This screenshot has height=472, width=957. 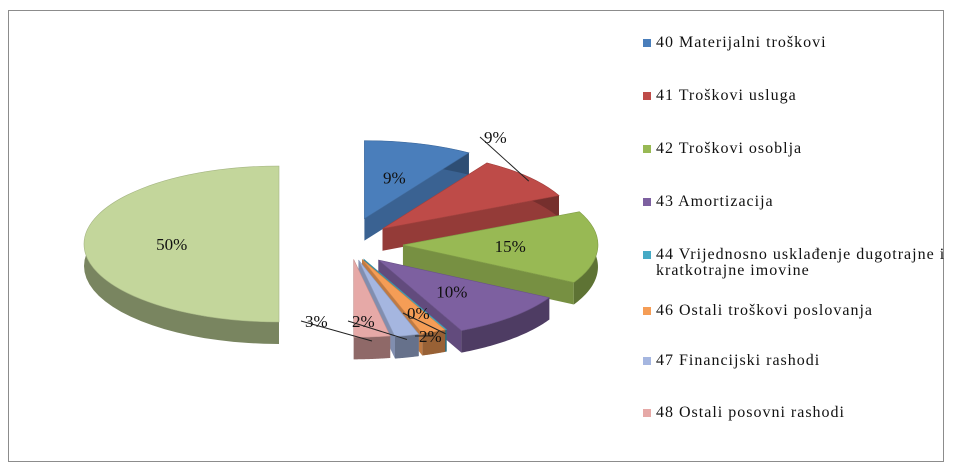 I want to click on pie-slice-43-amortizacija, so click(x=464, y=306).